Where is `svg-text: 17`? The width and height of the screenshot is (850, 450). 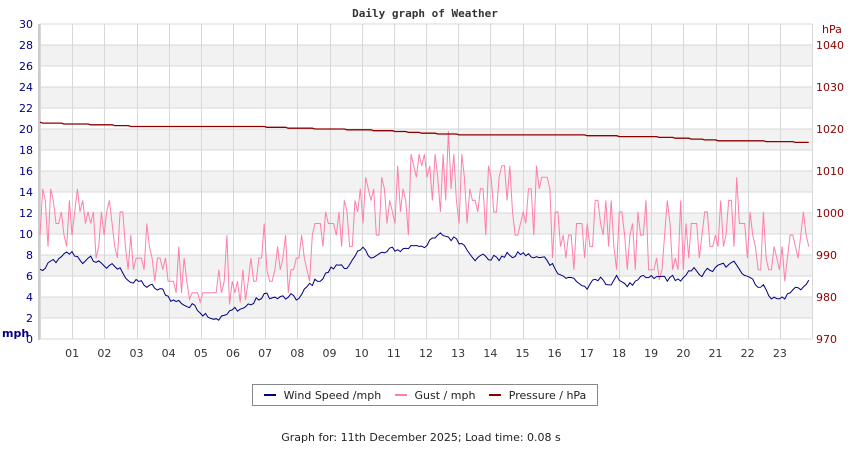
svg-text: 17 is located at coordinates (587, 353).